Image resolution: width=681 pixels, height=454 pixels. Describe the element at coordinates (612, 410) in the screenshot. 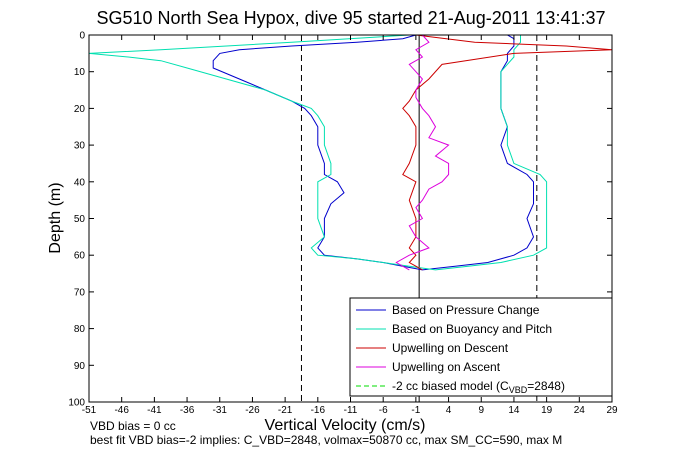

I see `x-tick-label-16: 29` at that location.